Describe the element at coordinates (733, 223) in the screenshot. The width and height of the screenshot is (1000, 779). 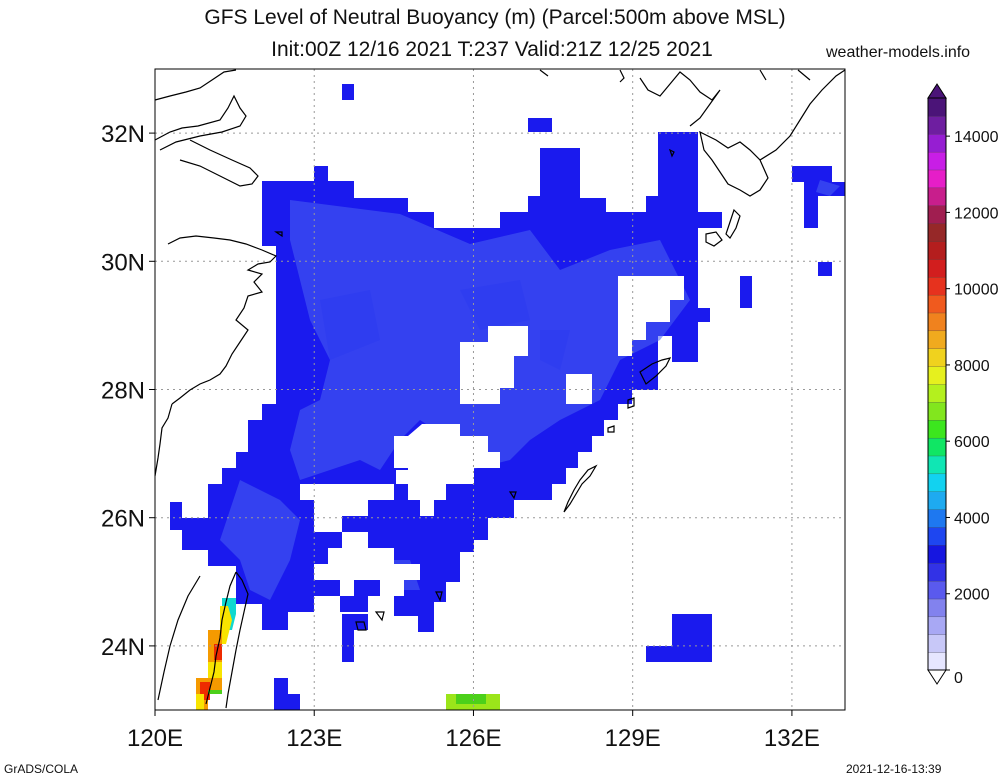
I see `coastline-tanegashima` at that location.